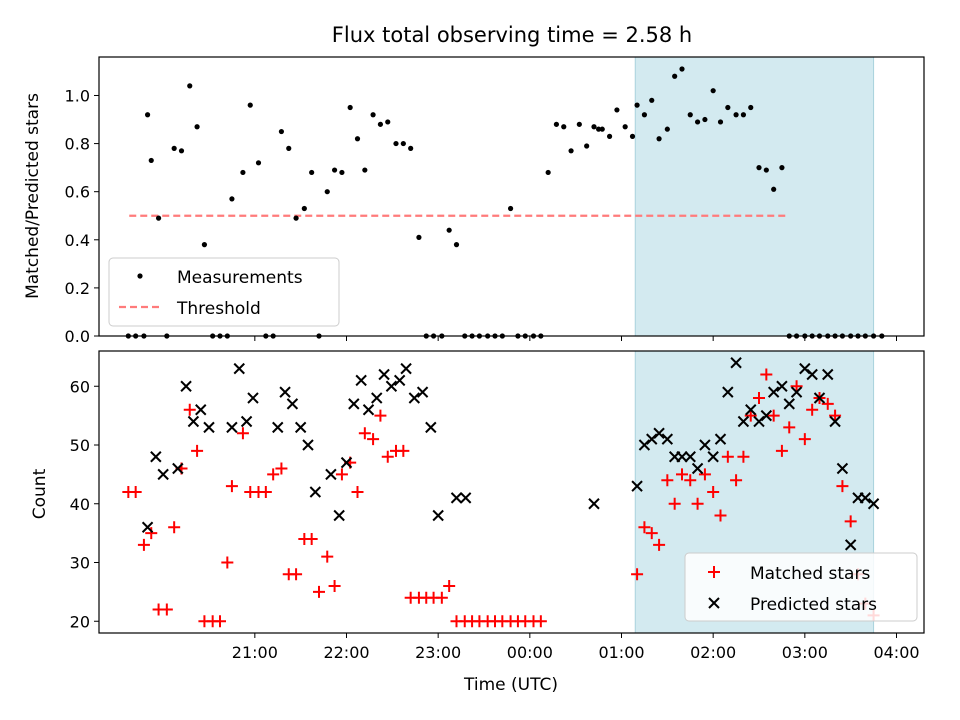  Describe the element at coordinates (810, 574) in the screenshot. I see `legend-matched-label: Matched stars` at that location.